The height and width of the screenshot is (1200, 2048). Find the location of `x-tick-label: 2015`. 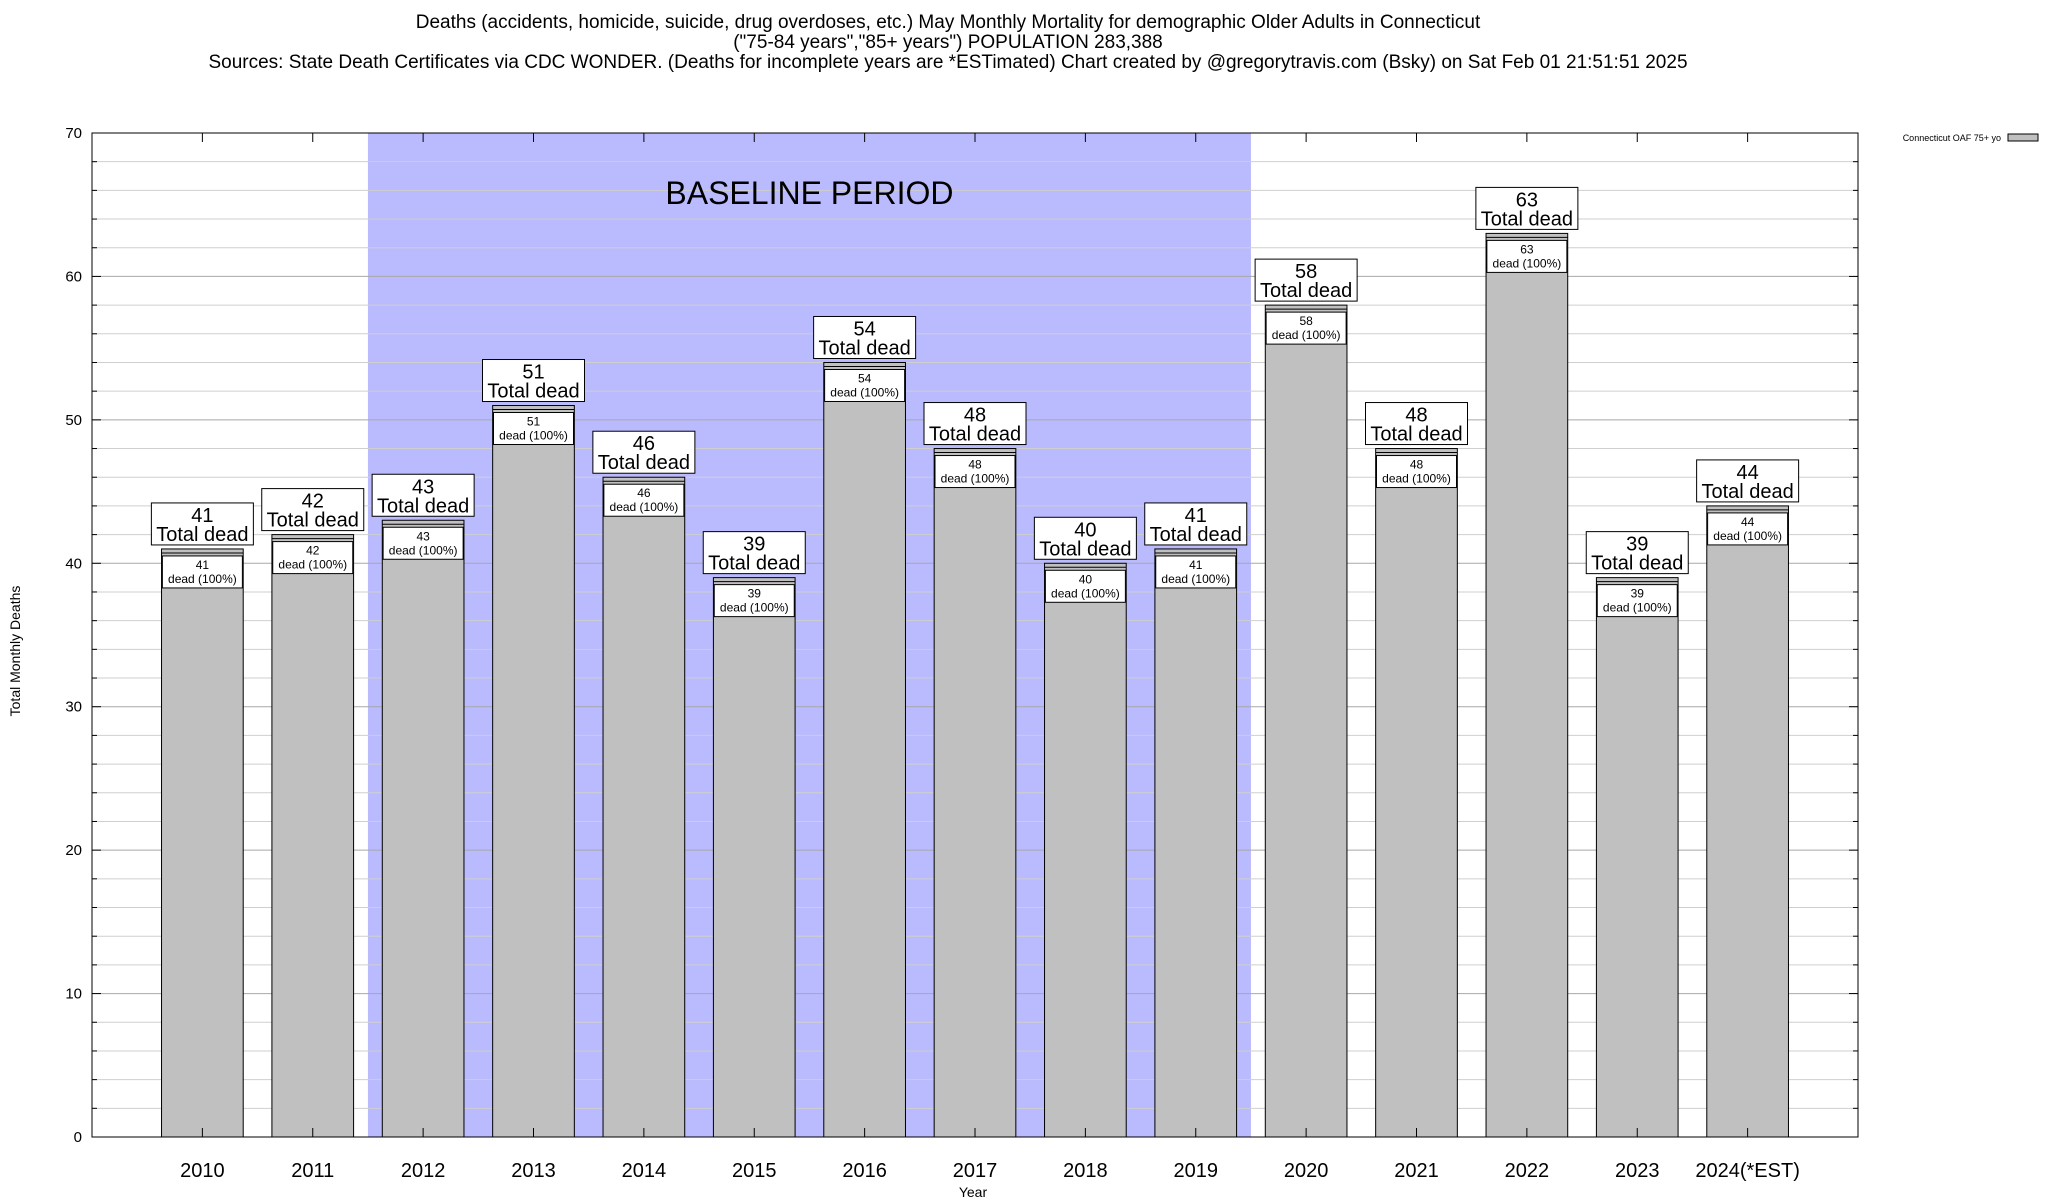

x-tick-label: 2015 is located at coordinates (754, 1171).